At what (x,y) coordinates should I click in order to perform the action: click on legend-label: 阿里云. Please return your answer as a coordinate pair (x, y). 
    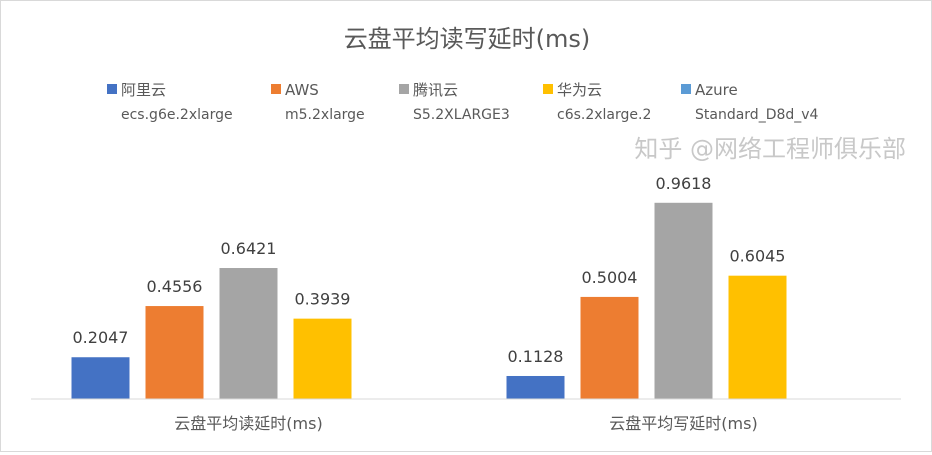
    Looking at the image, I should click on (143, 90).